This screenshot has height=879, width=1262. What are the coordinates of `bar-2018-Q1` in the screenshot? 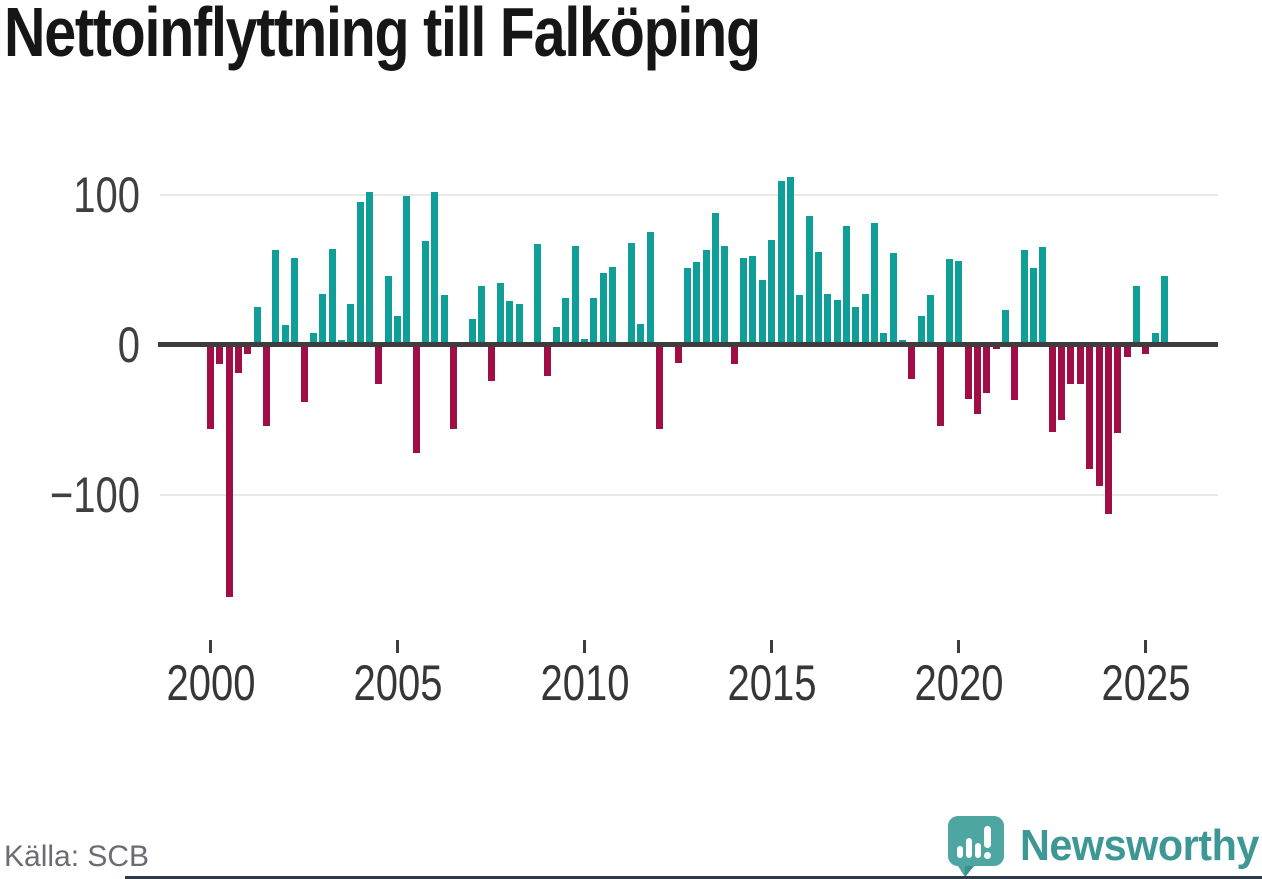 It's located at (883, 338).